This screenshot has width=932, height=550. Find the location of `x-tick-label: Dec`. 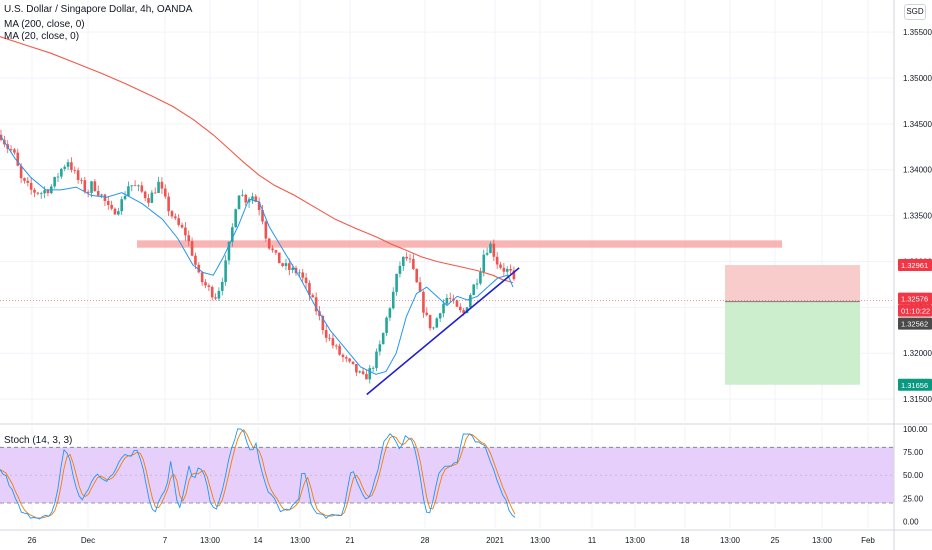

x-tick-label: Dec is located at coordinates (88, 540).